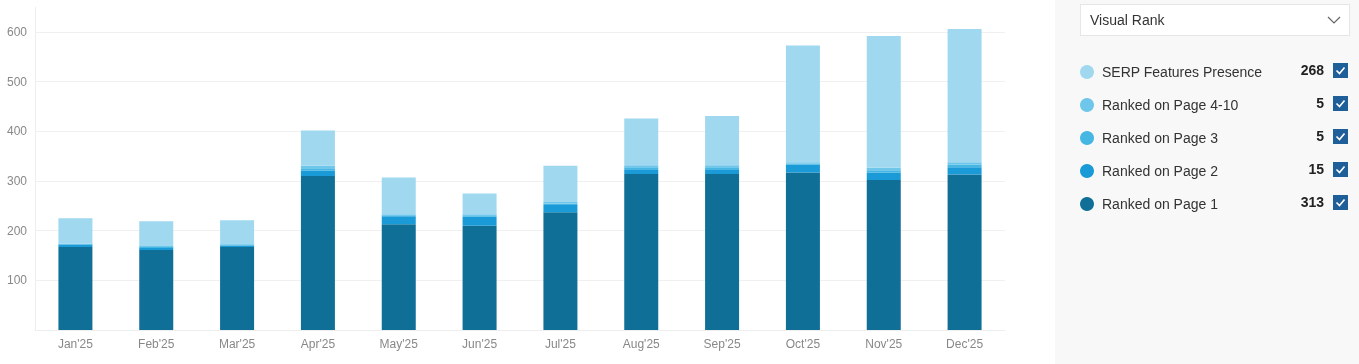 Image resolution: width=1359 pixels, height=364 pixels. Describe the element at coordinates (1160, 138) in the screenshot. I see `legend-label: Ranked on Page 3` at that location.